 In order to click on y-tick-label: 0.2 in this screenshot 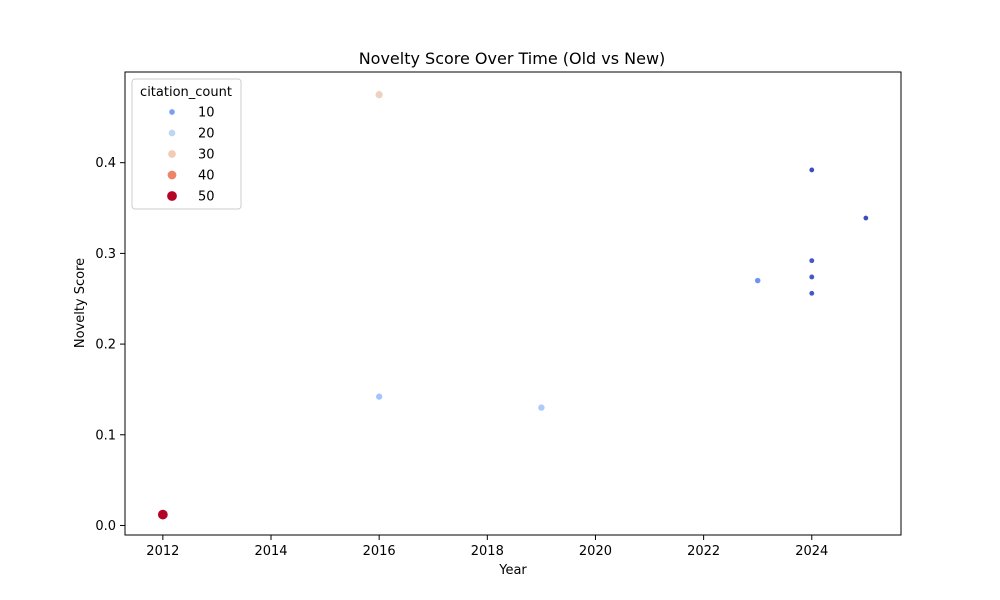, I will do `click(105, 345)`.